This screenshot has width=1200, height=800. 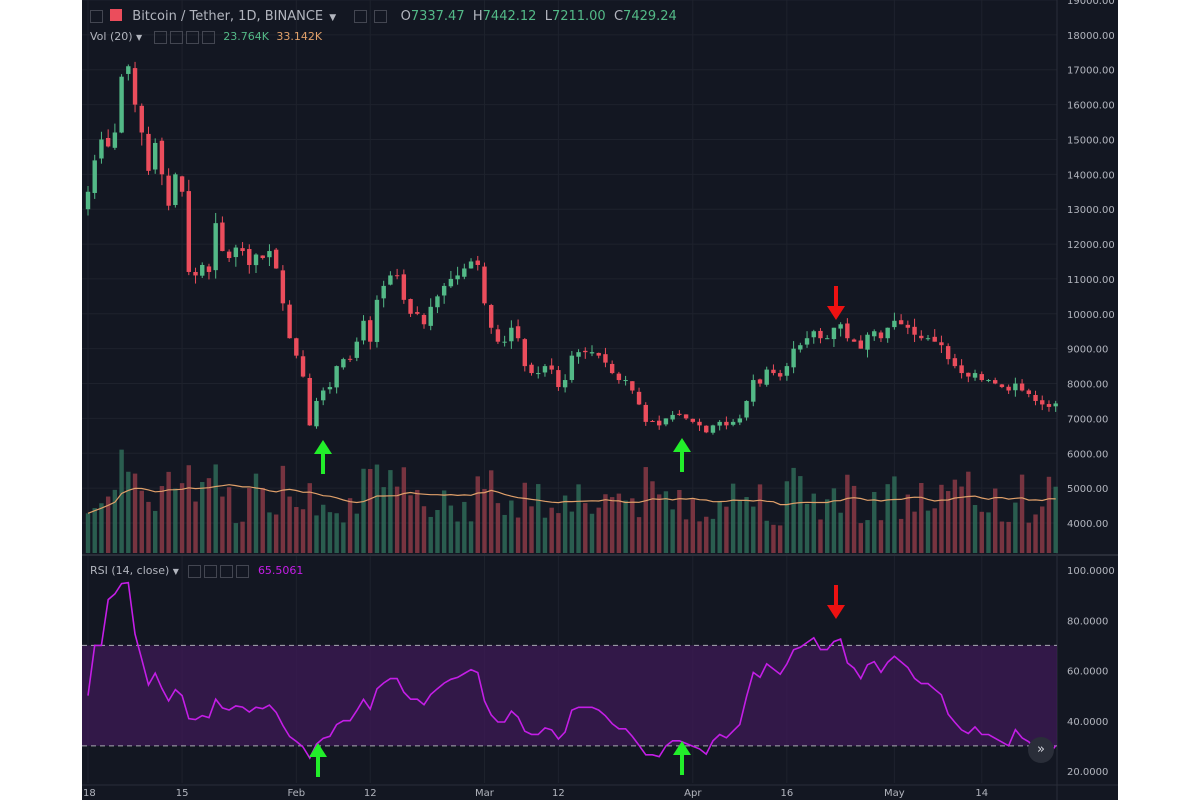 I want to click on rsi-title: RSI (14, close), so click(x=130, y=570).